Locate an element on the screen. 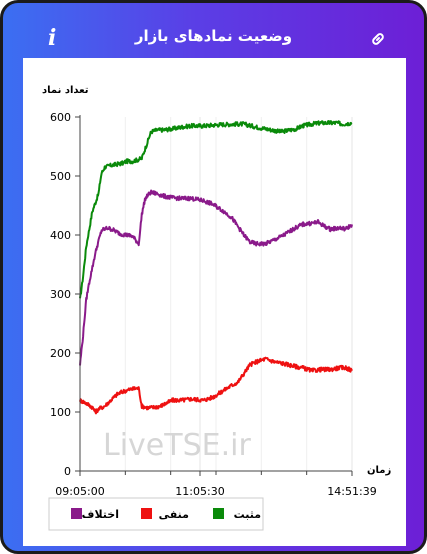 The height and width of the screenshot is (554, 427). y-tick-label: 500 is located at coordinates (60, 176).